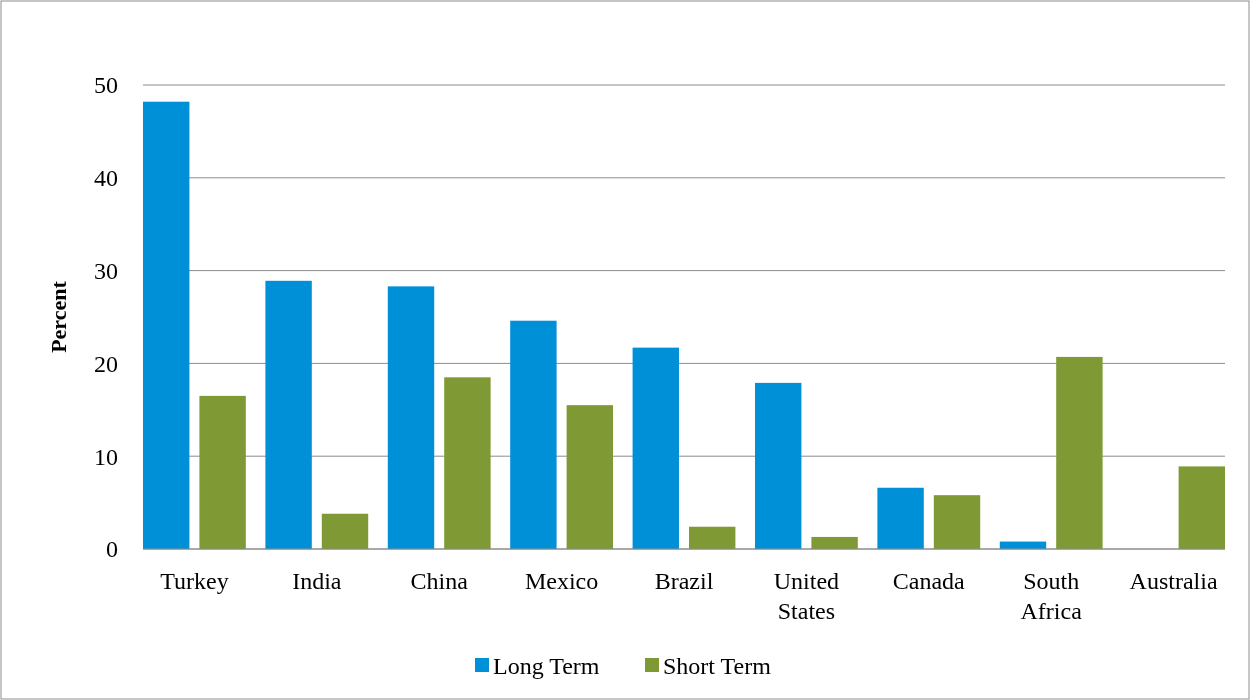  I want to click on y-tick-label: 20, so click(106, 363).